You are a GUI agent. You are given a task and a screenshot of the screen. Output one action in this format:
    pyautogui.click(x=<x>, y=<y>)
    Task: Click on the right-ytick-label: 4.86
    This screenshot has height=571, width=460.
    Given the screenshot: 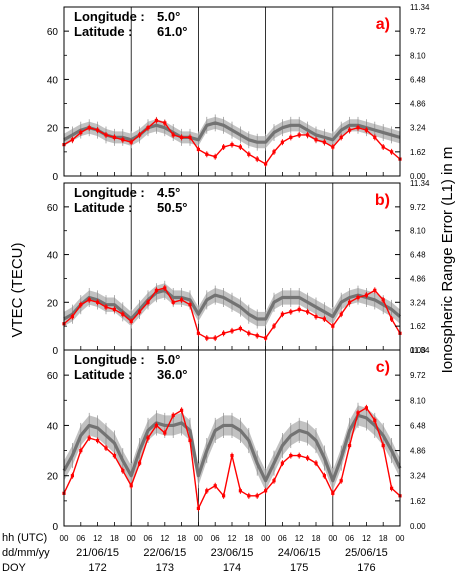 What is the action you would take?
    pyautogui.click(x=418, y=451)
    